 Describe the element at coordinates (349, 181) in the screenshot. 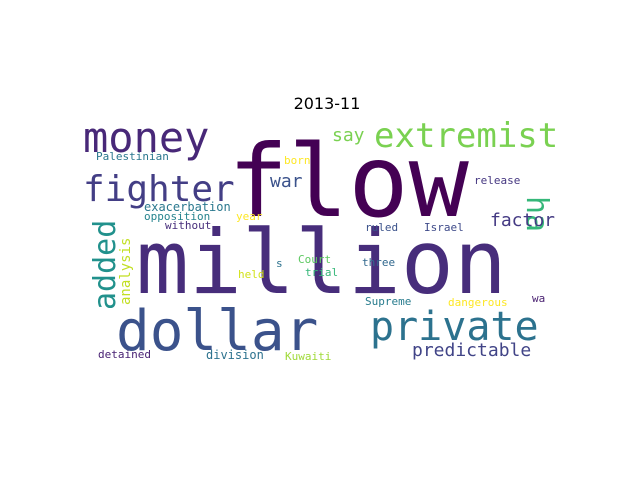

I see `word-flow: flow` at that location.